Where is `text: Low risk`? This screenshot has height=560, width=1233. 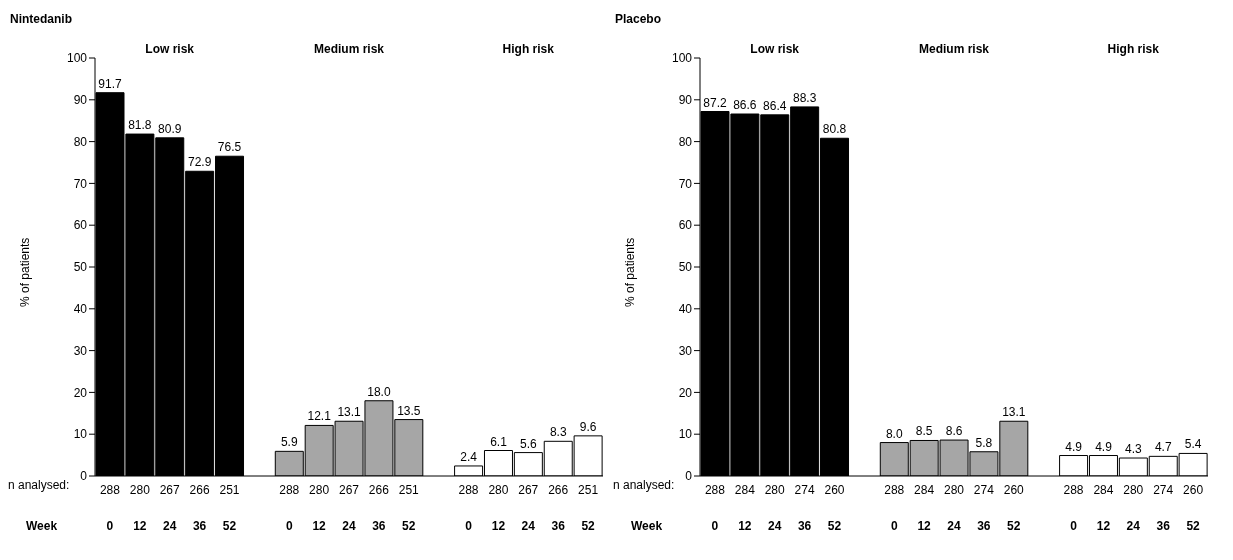
text: Low risk is located at coordinates (775, 49).